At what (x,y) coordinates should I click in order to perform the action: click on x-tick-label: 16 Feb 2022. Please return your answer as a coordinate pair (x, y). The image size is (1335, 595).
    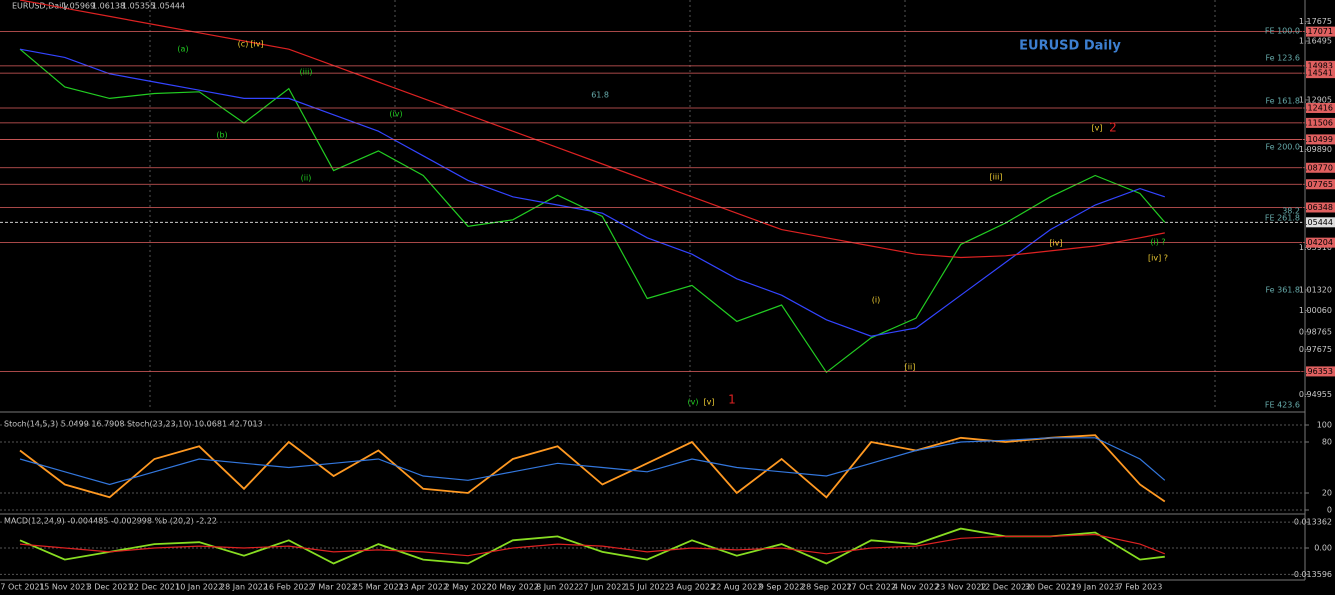
    Looking at the image, I should click on (289, 587).